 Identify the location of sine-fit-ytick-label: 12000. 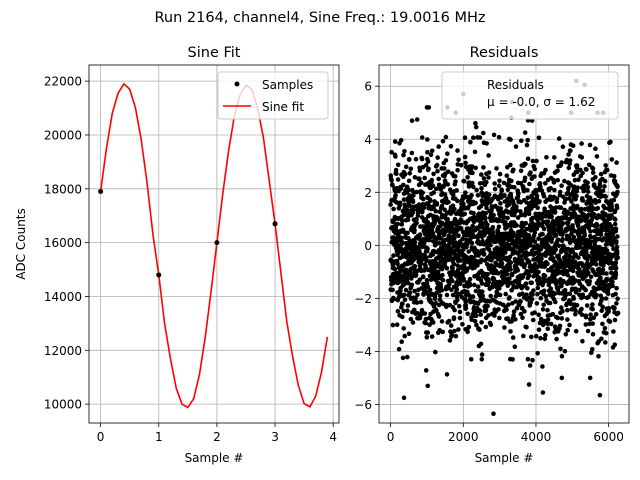
(63, 351).